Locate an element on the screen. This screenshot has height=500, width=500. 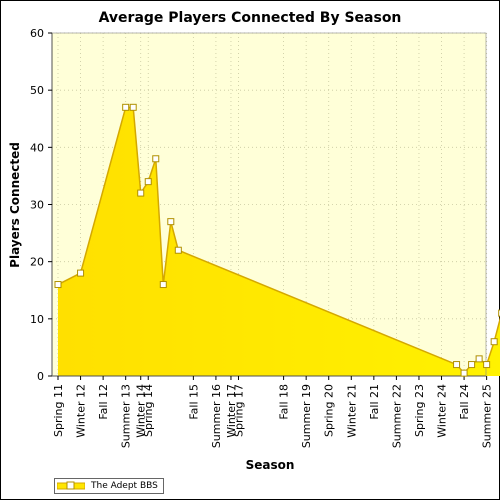
x-tick-label: Winter 12 is located at coordinates (81, 411).